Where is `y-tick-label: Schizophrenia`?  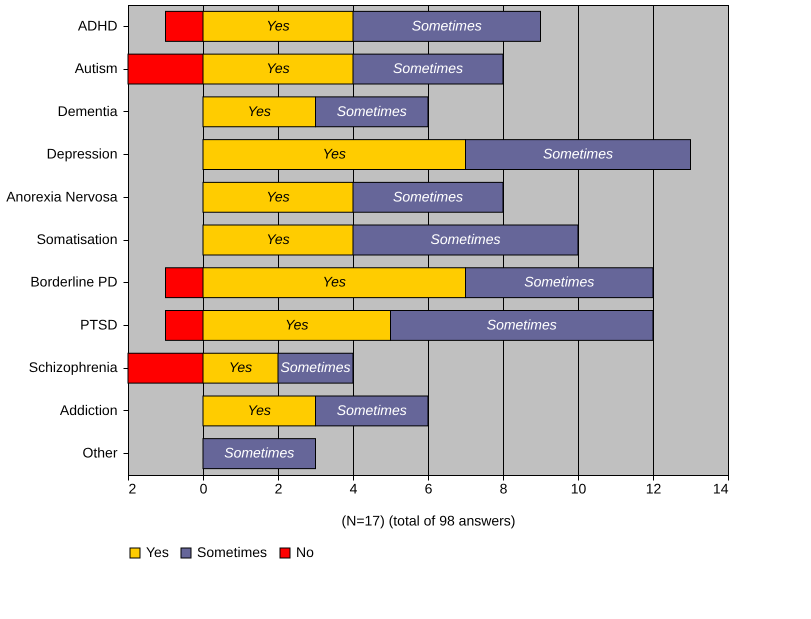
y-tick-label: Schizophrenia is located at coordinates (73, 367).